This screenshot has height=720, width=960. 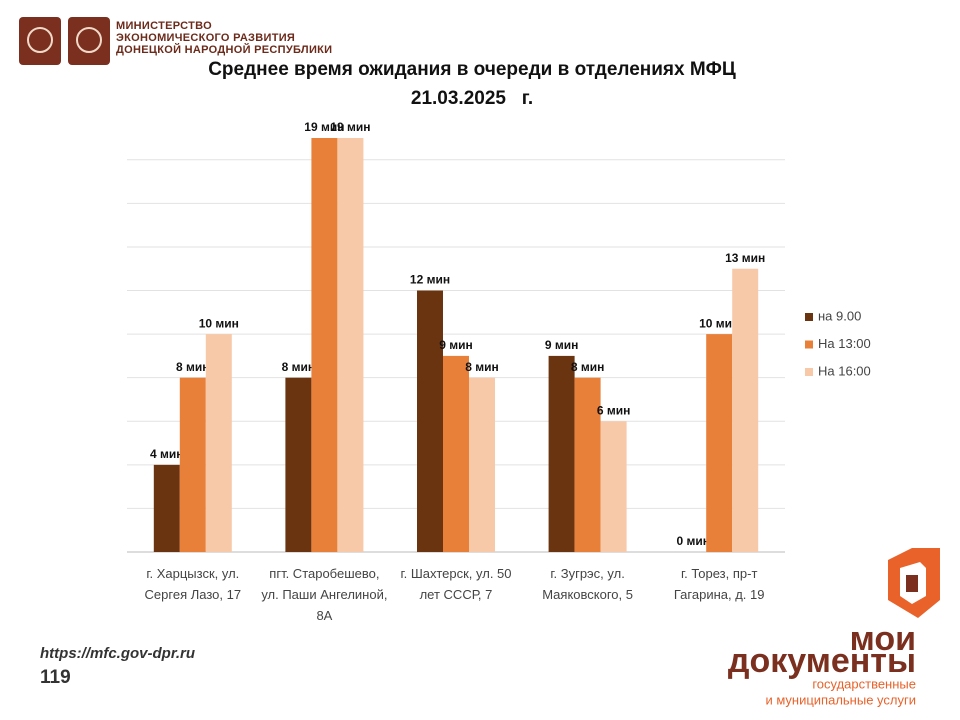 I want to click on value-label: 13 мин, so click(x=745, y=258).